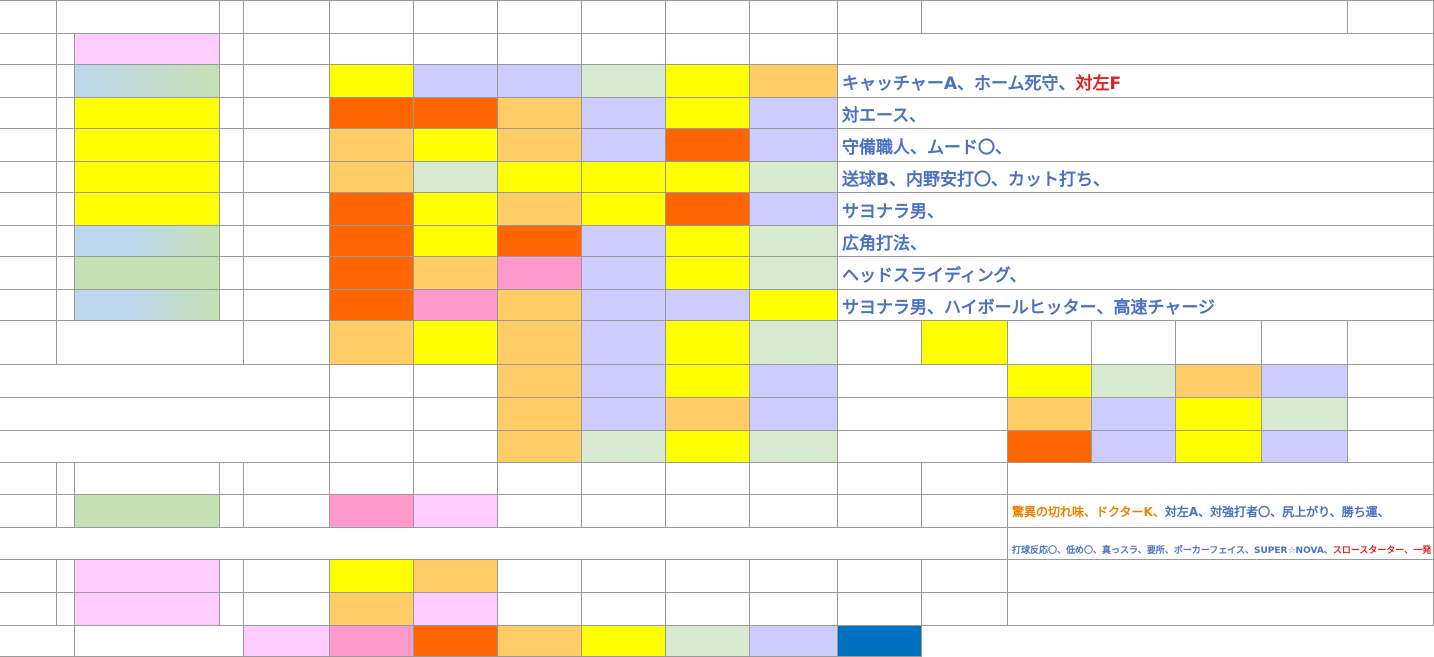 This screenshot has height=657, width=1434. I want to click on defense-label, so click(165, 414).